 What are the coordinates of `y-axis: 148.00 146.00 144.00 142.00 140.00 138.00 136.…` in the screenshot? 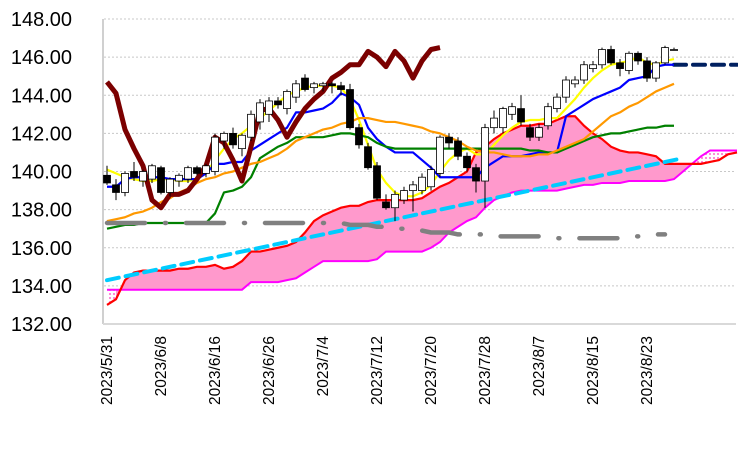 It's located at (41, 172).